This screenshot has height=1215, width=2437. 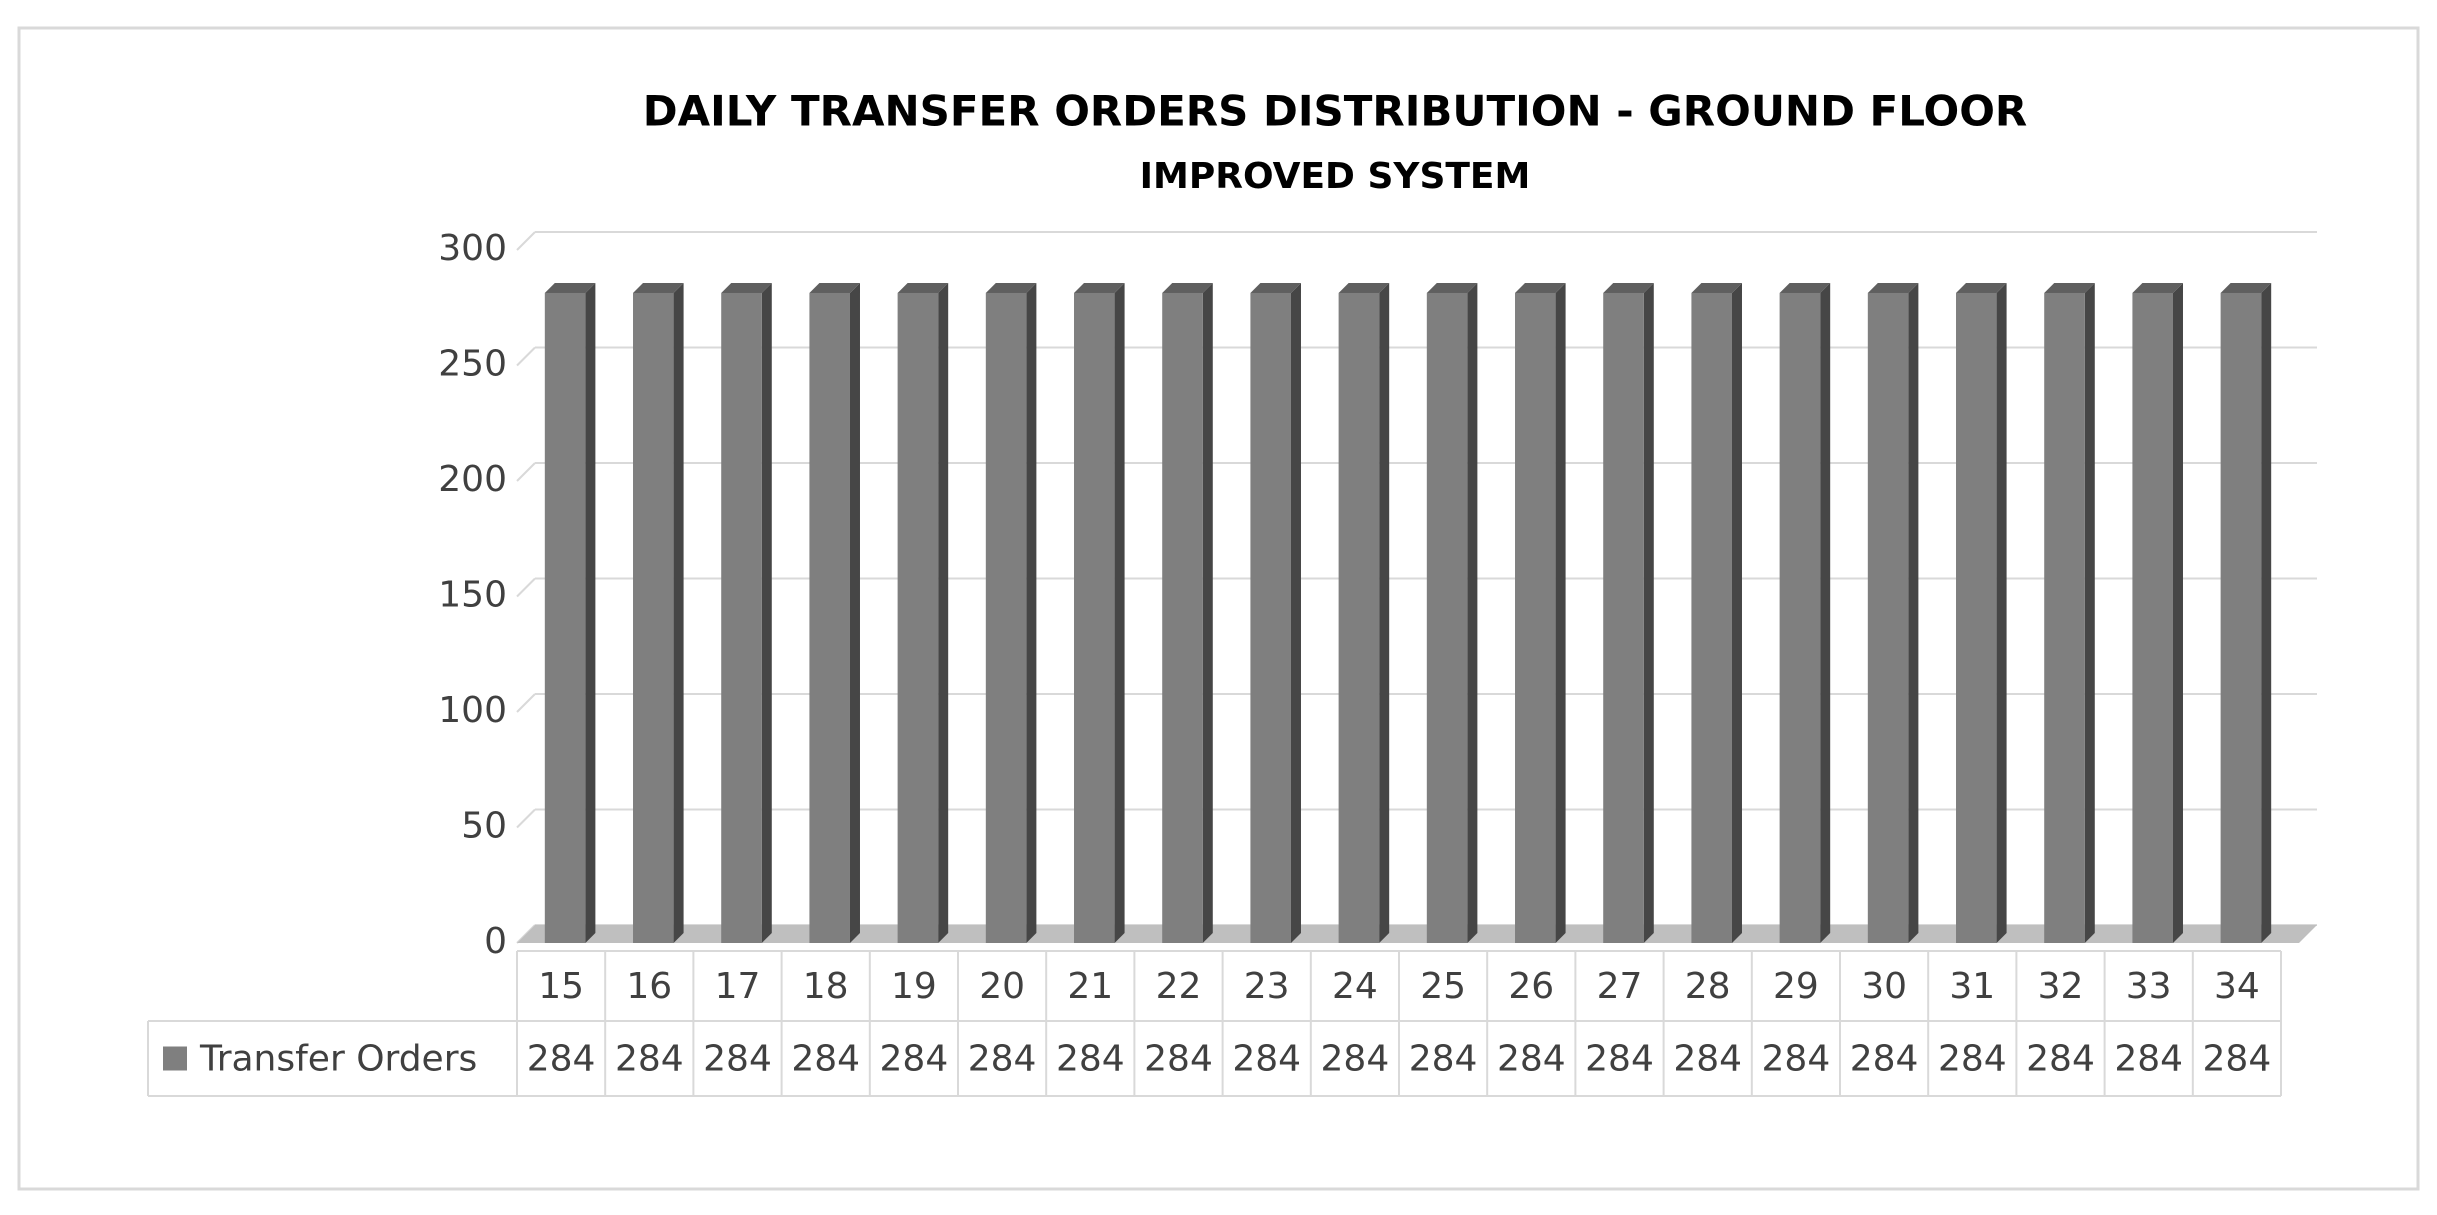 What do you see at coordinates (649, 986) in the screenshot?
I see `x-tick-label: 16` at bounding box center [649, 986].